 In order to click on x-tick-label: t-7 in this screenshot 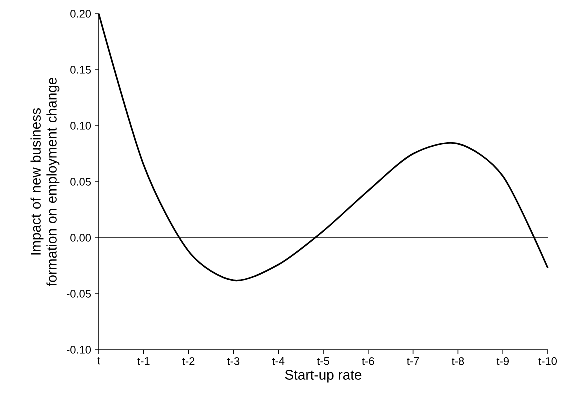, I will do `click(413, 362)`.